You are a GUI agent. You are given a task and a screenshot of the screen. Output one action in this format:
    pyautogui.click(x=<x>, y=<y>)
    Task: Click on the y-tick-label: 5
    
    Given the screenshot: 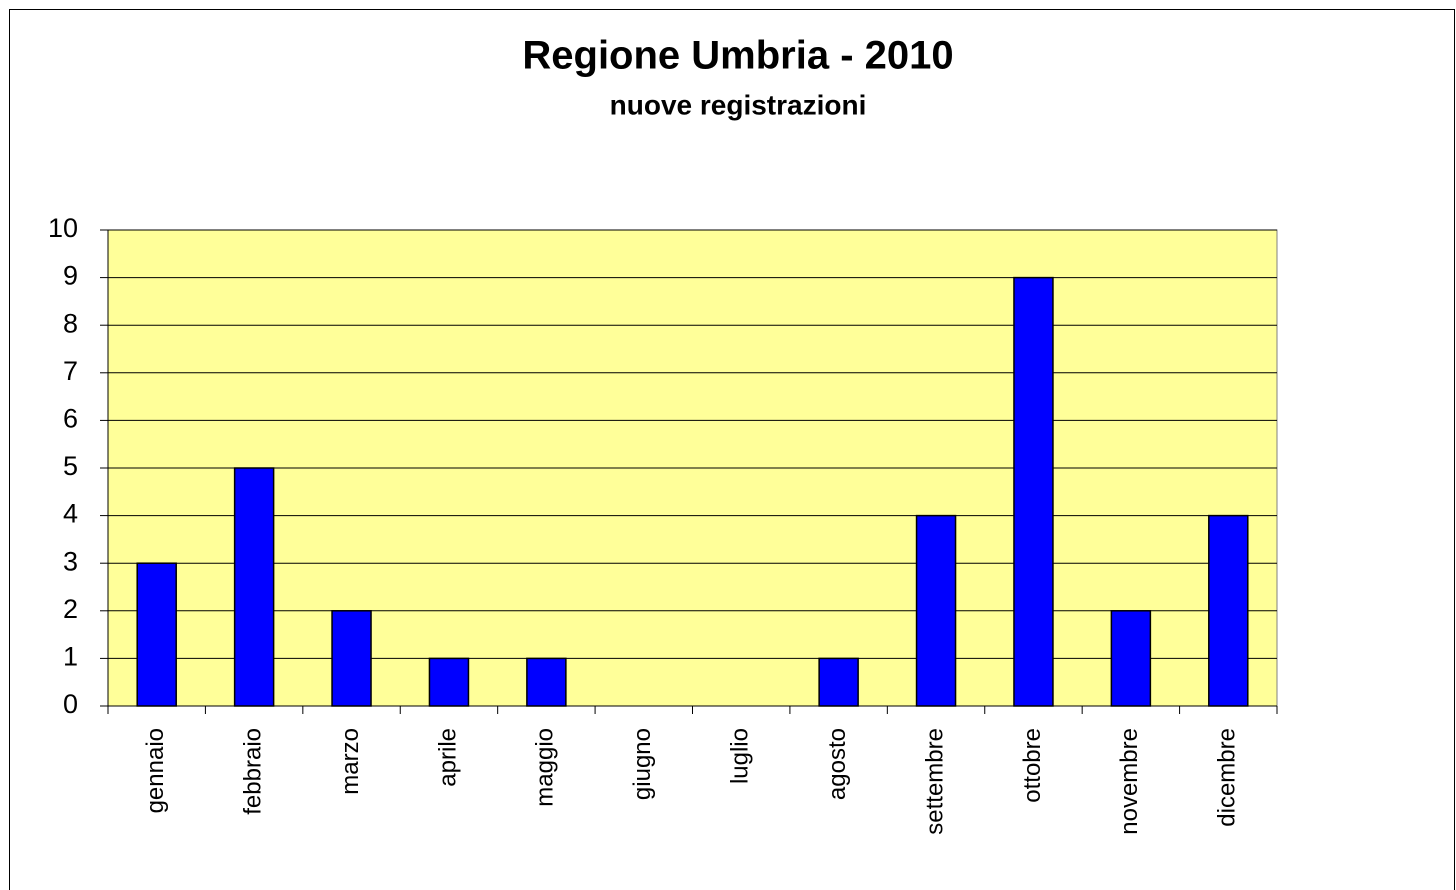 What is the action you would take?
    pyautogui.click(x=70, y=466)
    